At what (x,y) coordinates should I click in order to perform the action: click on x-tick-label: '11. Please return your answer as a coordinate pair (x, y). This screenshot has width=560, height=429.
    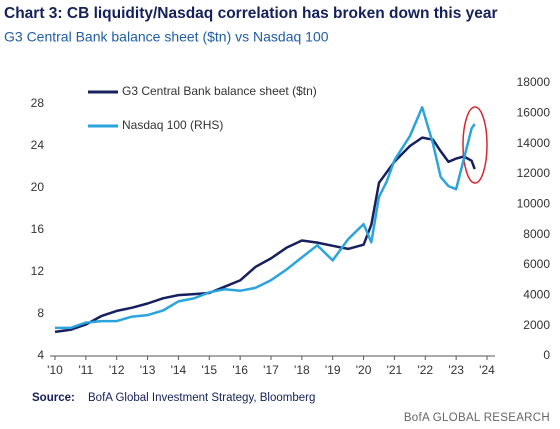
    Looking at the image, I should click on (85, 370).